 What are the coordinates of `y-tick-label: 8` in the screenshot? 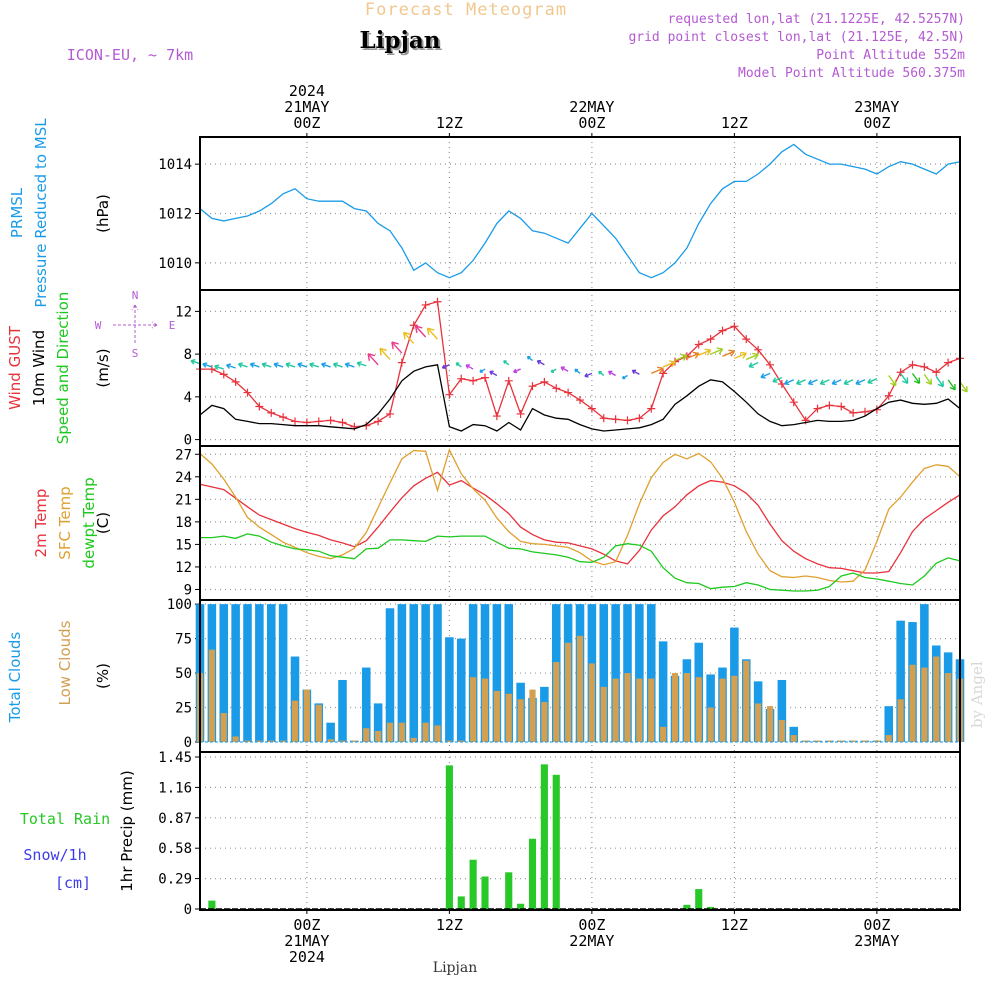 It's located at (188, 355).